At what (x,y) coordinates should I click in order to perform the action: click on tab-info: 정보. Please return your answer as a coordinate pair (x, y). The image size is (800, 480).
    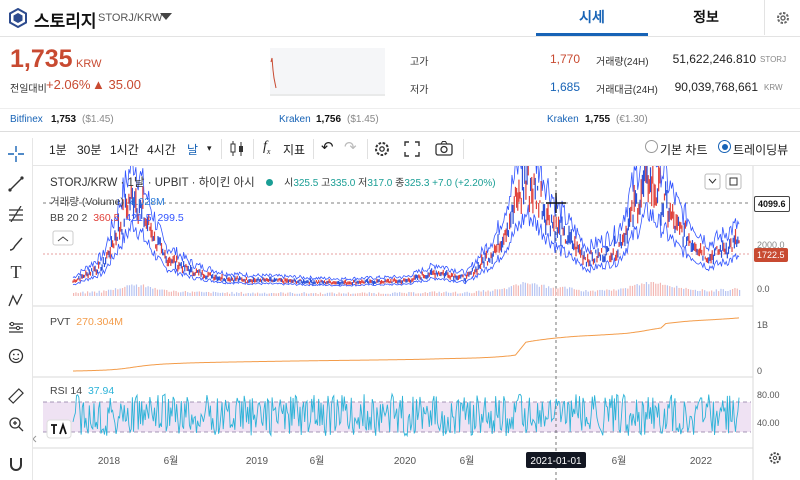
    Looking at the image, I should click on (706, 17).